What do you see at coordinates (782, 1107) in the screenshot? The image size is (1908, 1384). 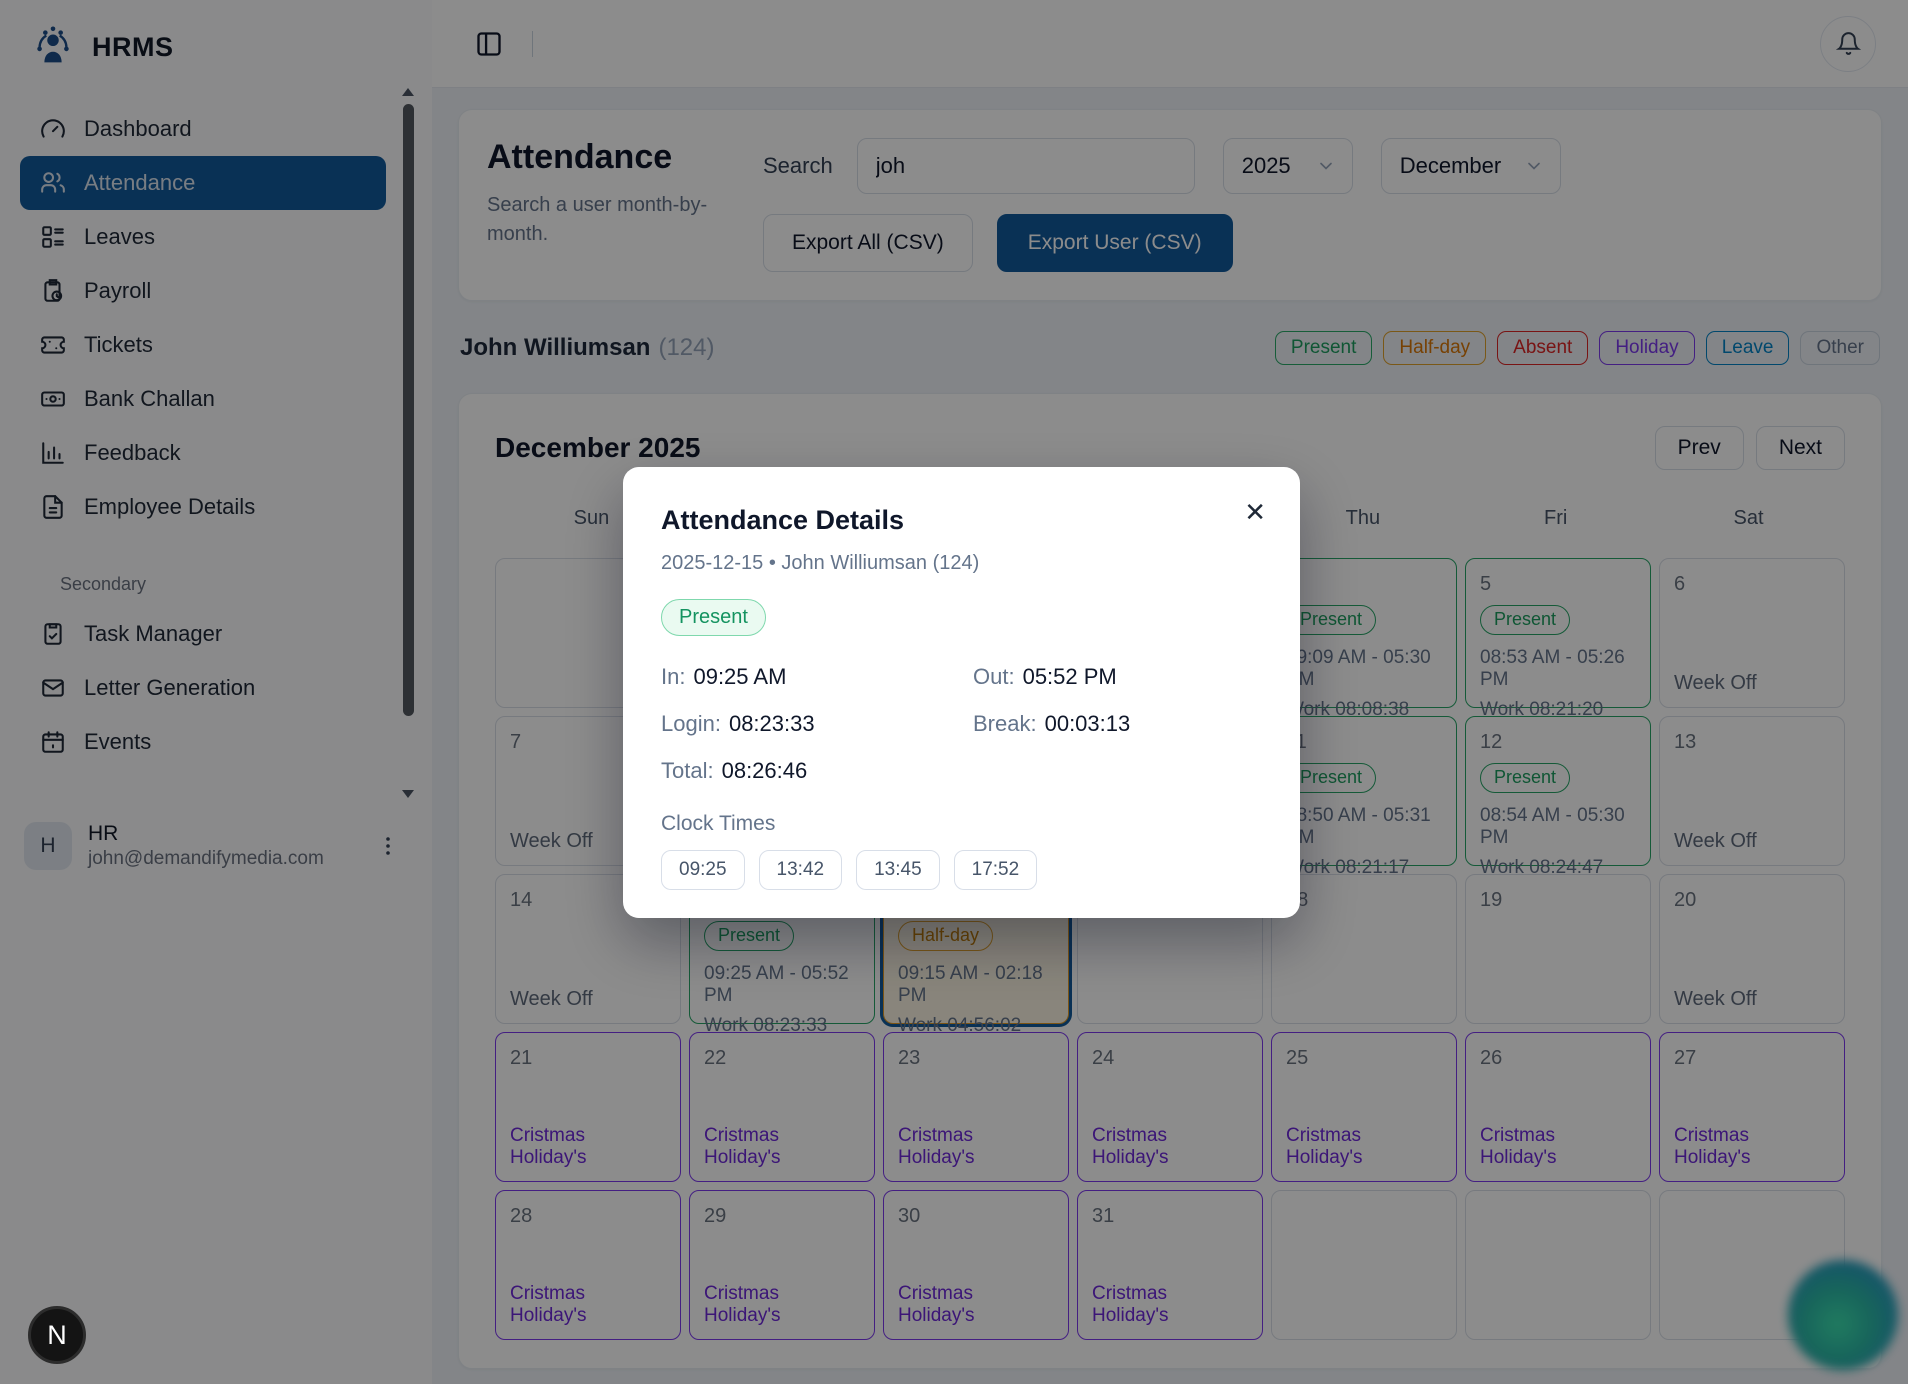 I see `calendar-day-cell: 22 Cristmas Holiday's` at bounding box center [782, 1107].